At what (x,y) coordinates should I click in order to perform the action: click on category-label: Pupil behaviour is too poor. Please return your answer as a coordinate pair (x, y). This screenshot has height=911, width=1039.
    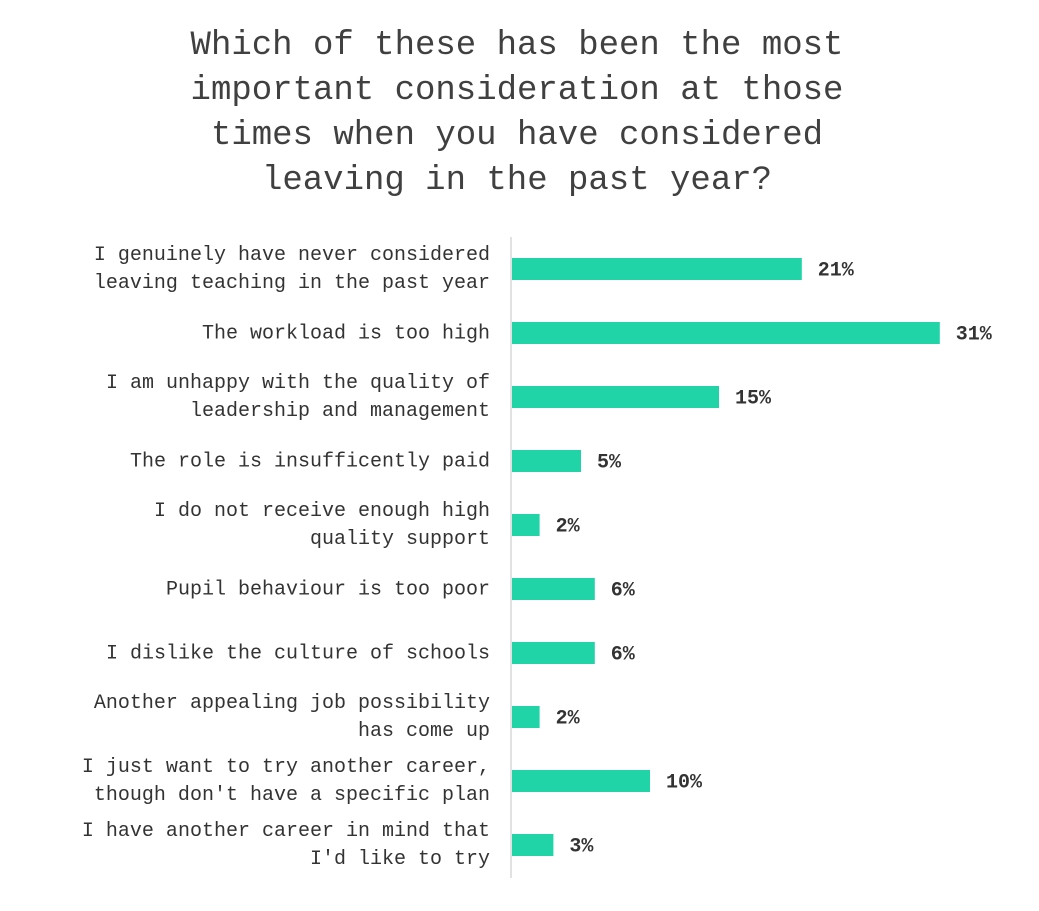
    Looking at the image, I should click on (328, 589).